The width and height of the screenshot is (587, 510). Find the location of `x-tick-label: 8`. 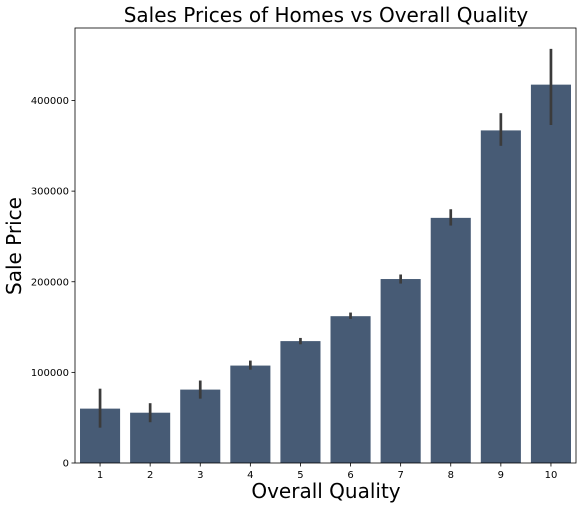

x-tick-label: 8 is located at coordinates (451, 475).